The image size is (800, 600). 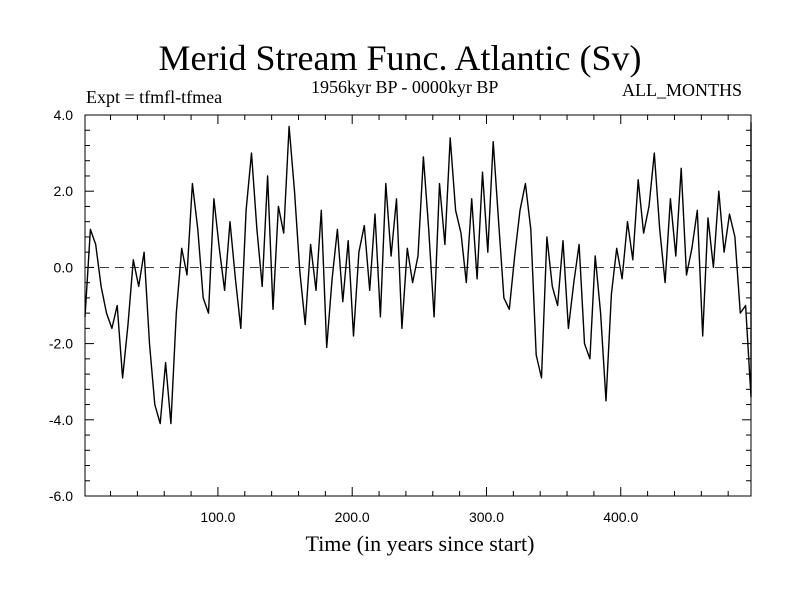 I want to click on experiment-label: Expt = tfmfl-tfmea, so click(x=154, y=97).